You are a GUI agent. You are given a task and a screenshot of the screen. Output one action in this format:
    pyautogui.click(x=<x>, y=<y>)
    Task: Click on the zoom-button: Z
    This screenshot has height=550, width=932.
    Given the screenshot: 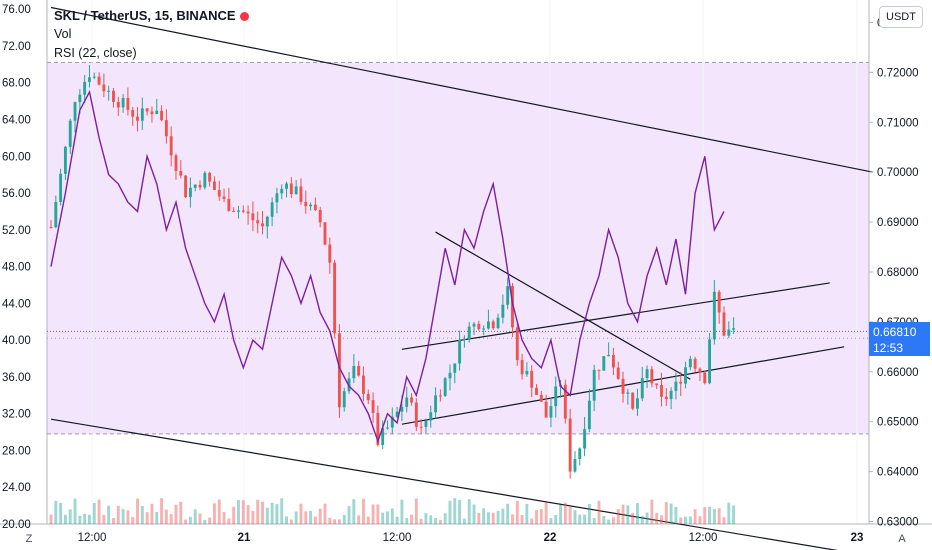 What is the action you would take?
    pyautogui.click(x=29, y=539)
    